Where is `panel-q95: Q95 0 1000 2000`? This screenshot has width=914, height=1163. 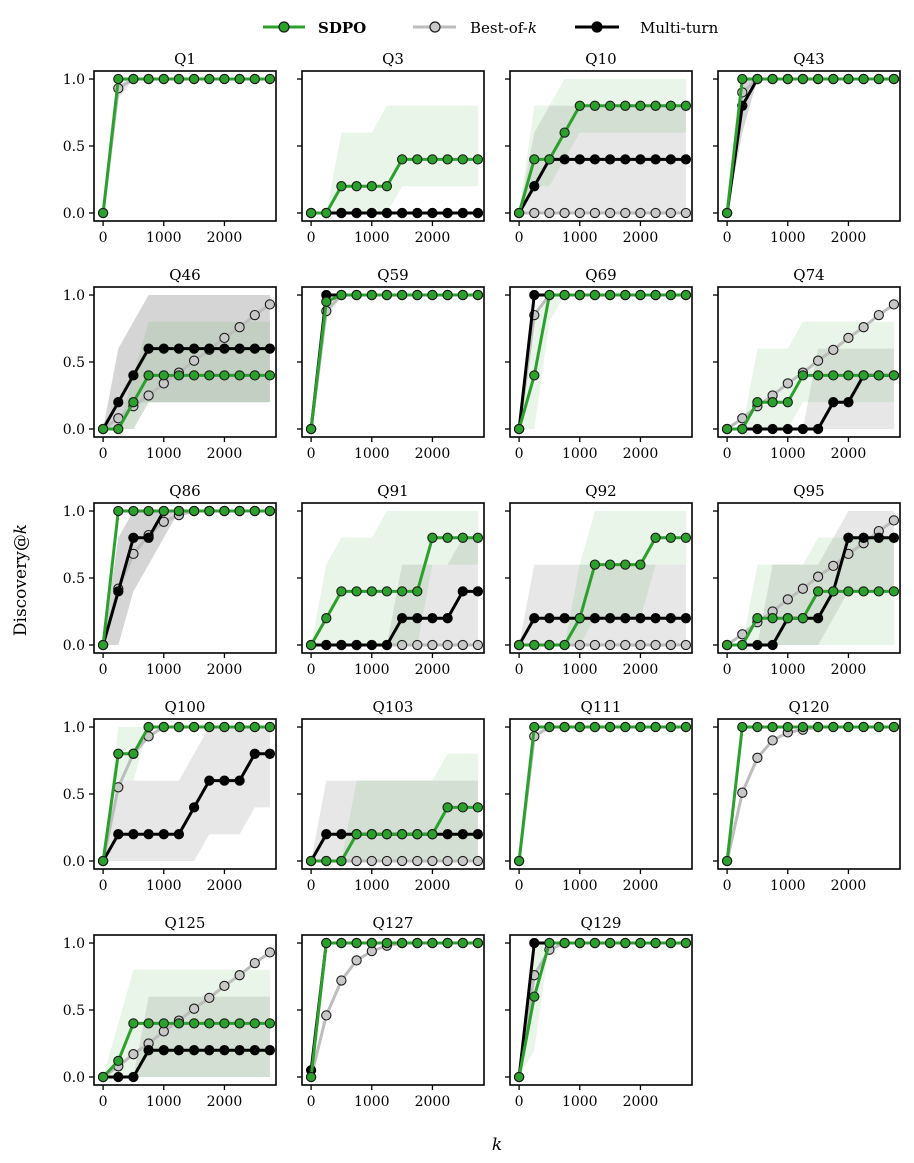
panel-q95: Q95 0 1000 2000 is located at coordinates (807, 580).